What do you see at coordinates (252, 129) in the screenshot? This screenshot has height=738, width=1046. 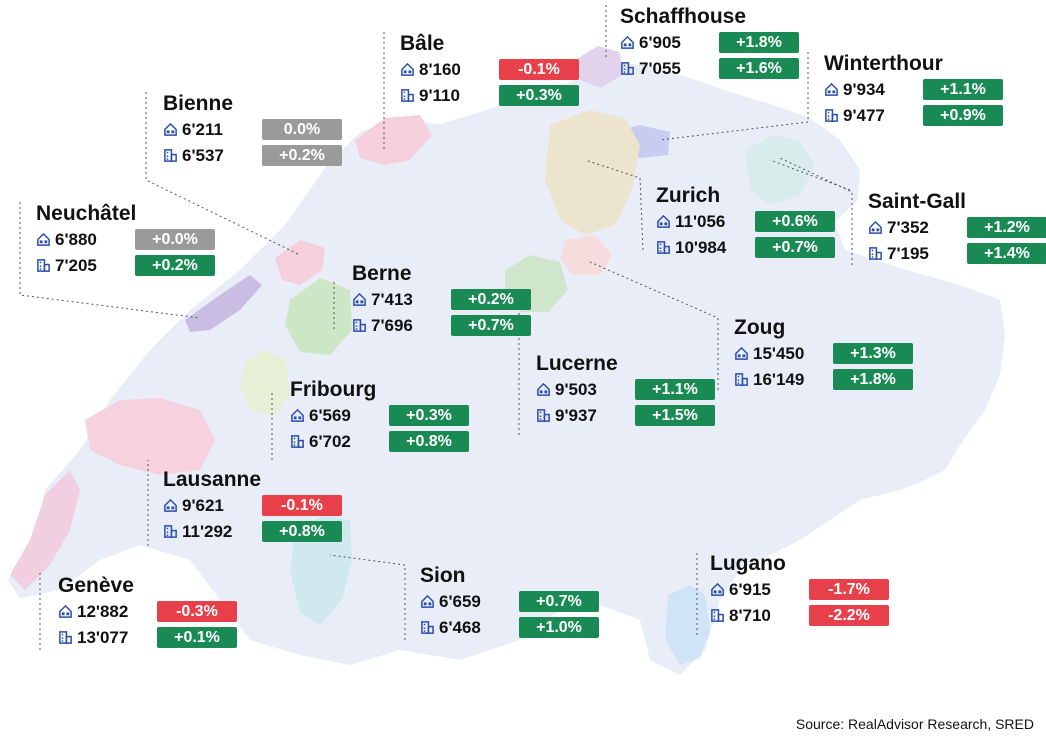 I see `house-price-row: 6'211 0.0%` at bounding box center [252, 129].